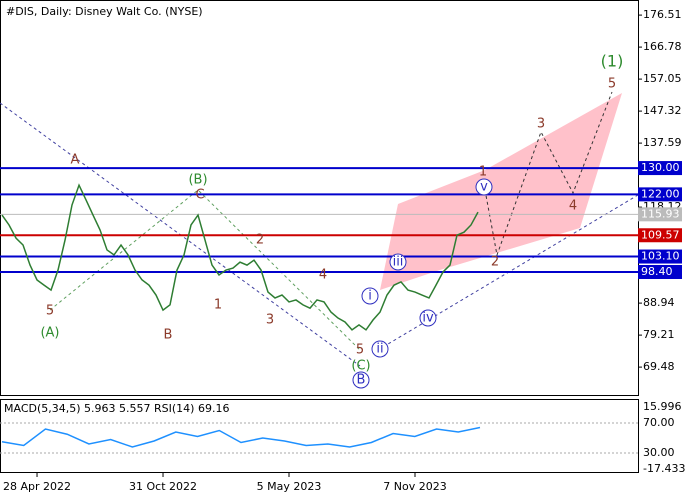  I want to click on current-price-box, so click(660, 214).